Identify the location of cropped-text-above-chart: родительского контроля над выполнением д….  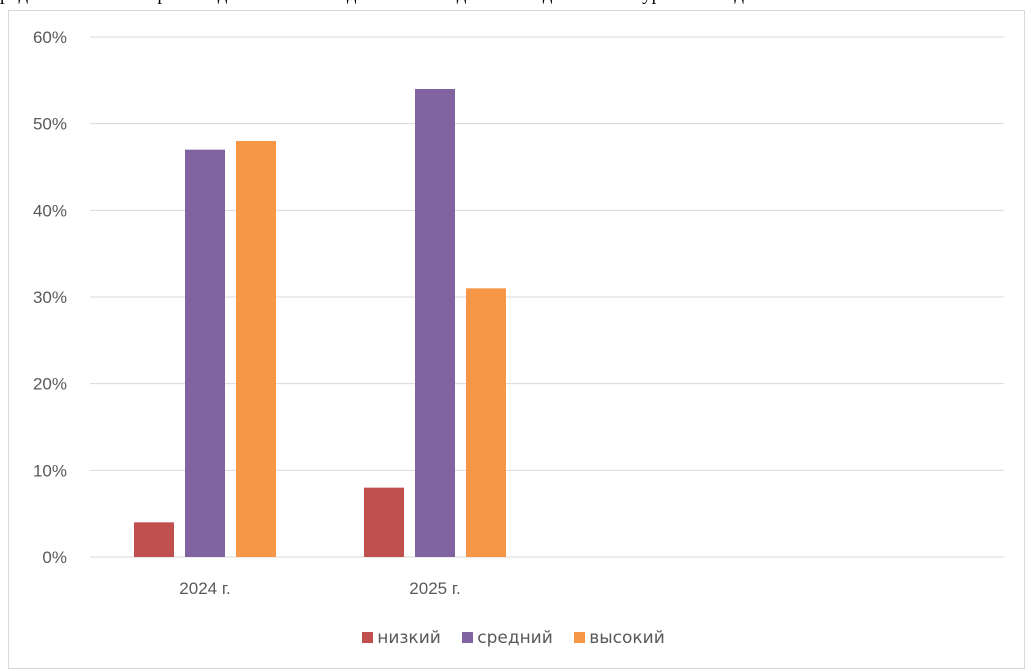
(513, 2).